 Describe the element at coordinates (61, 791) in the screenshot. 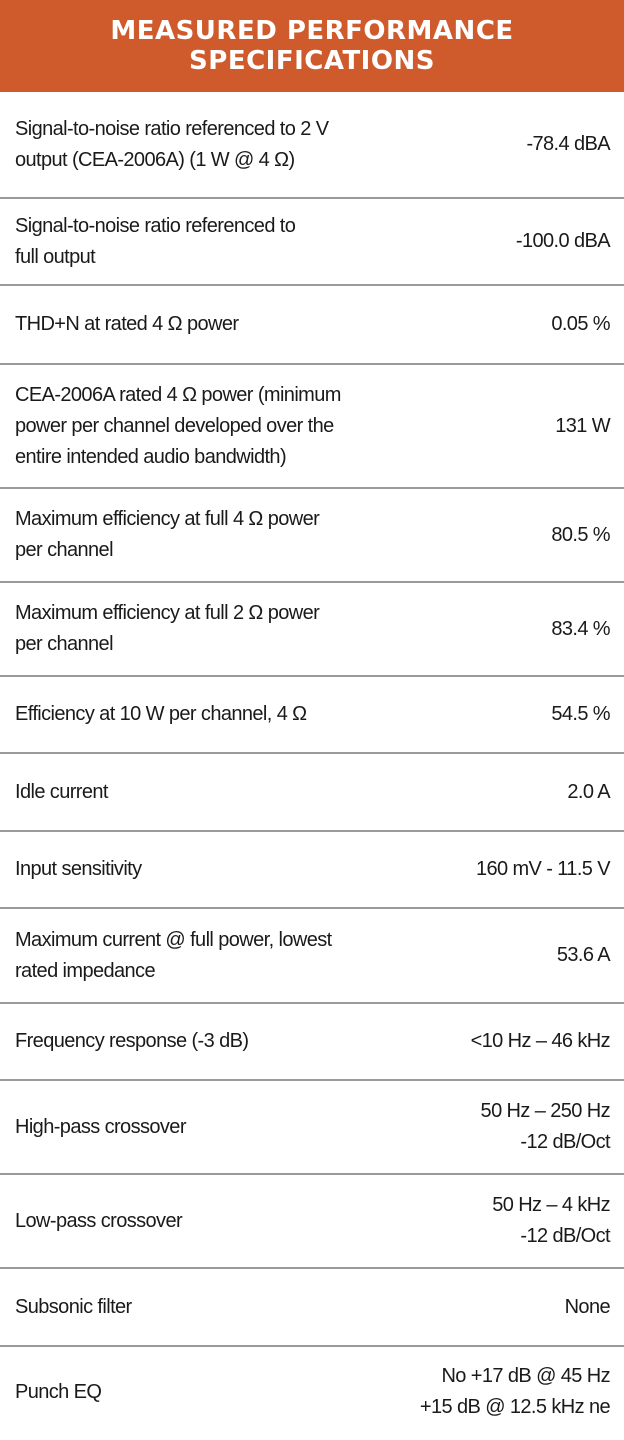

I see `spec-label-line: Idle current` at that location.